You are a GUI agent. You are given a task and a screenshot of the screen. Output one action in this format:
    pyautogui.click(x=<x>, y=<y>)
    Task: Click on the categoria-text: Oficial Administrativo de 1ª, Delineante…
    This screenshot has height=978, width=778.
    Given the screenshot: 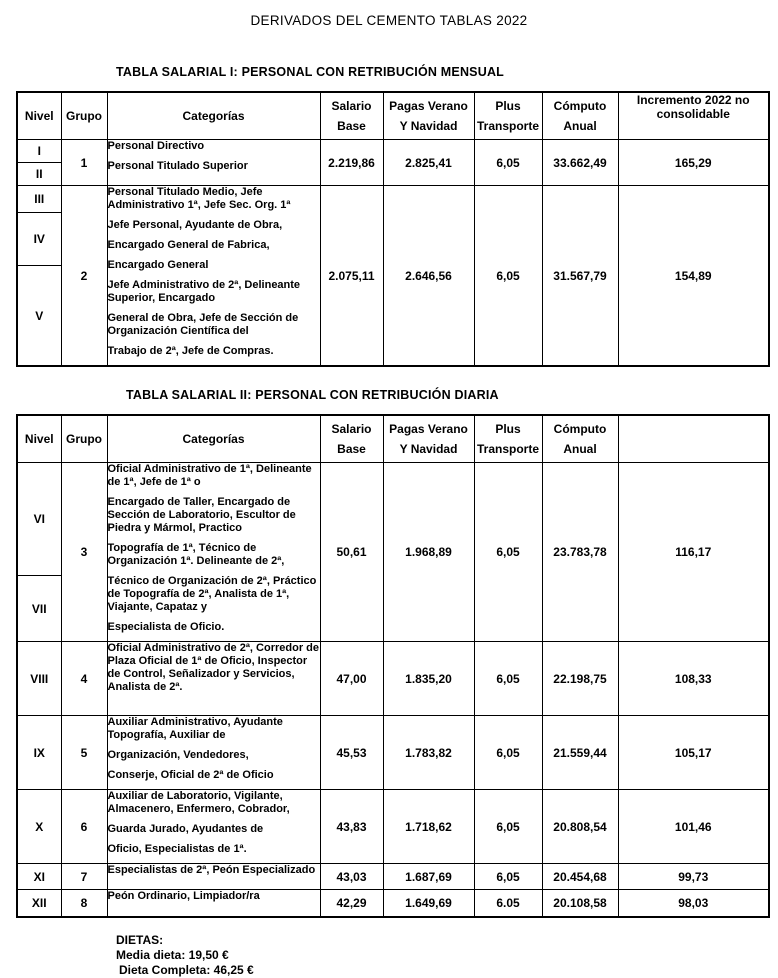 What is the action you would take?
    pyautogui.click(x=209, y=475)
    